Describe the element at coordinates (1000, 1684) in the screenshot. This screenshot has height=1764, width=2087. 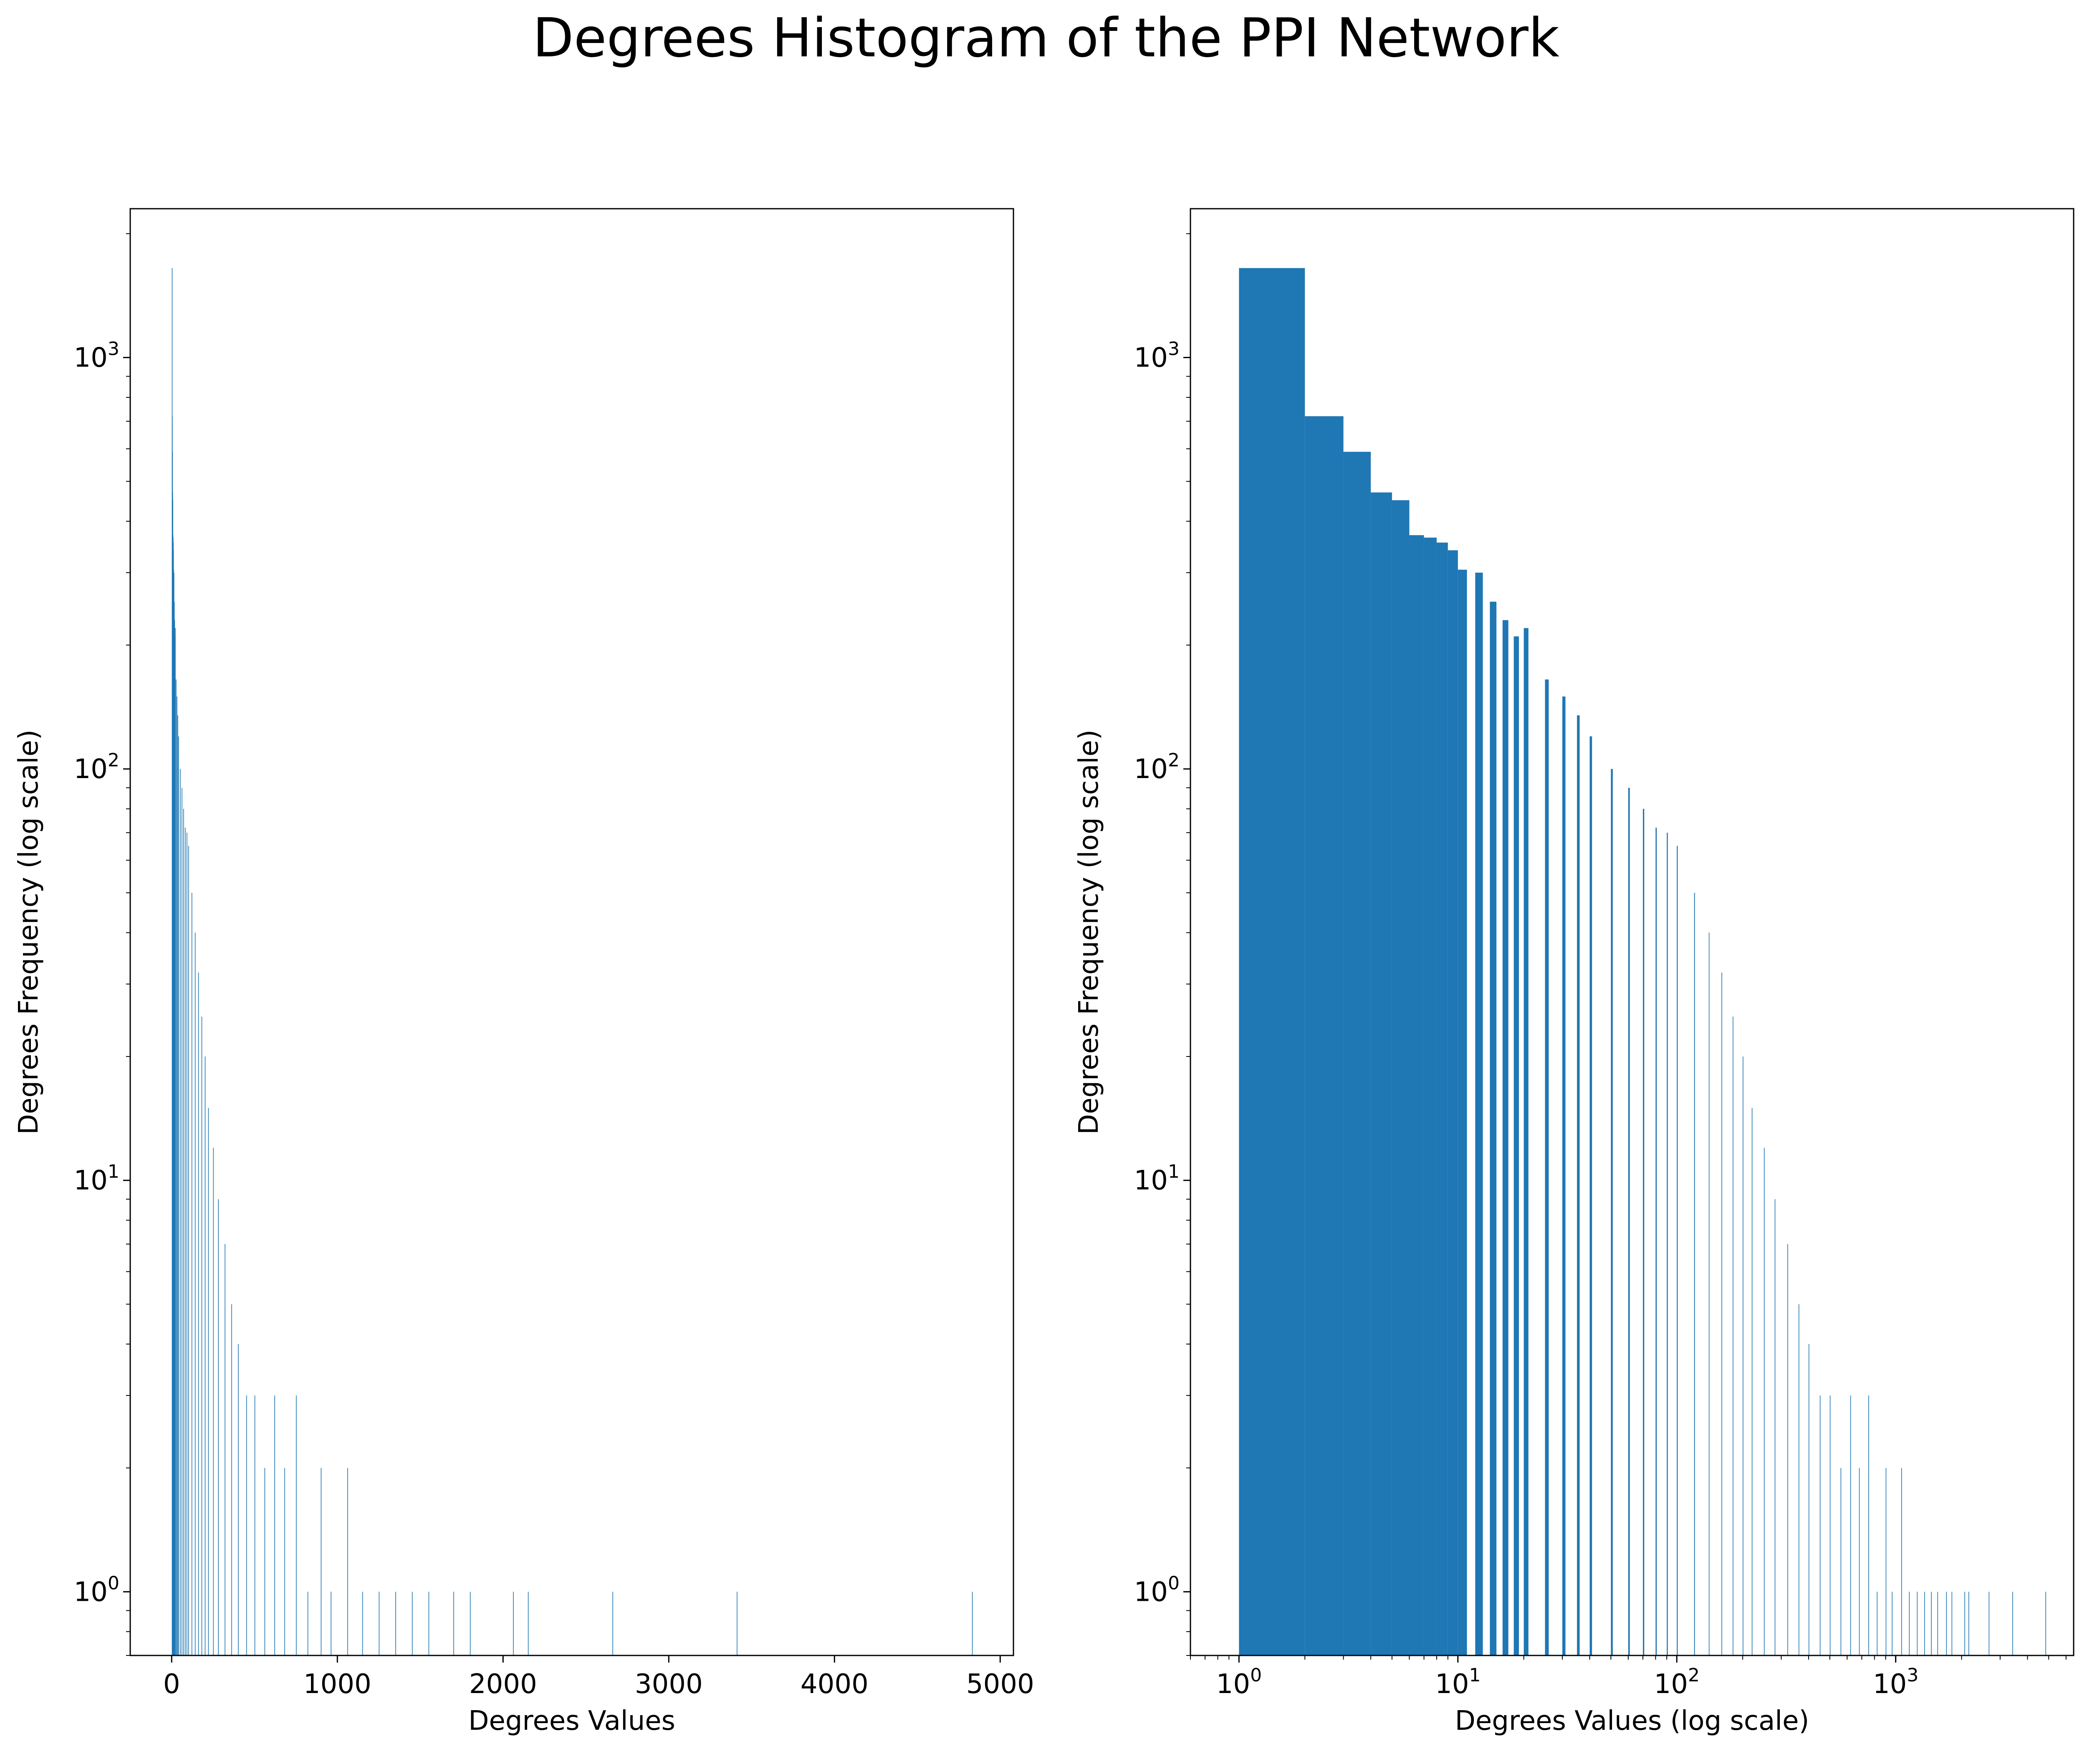
I see `x-tick-label: 5000` at that location.